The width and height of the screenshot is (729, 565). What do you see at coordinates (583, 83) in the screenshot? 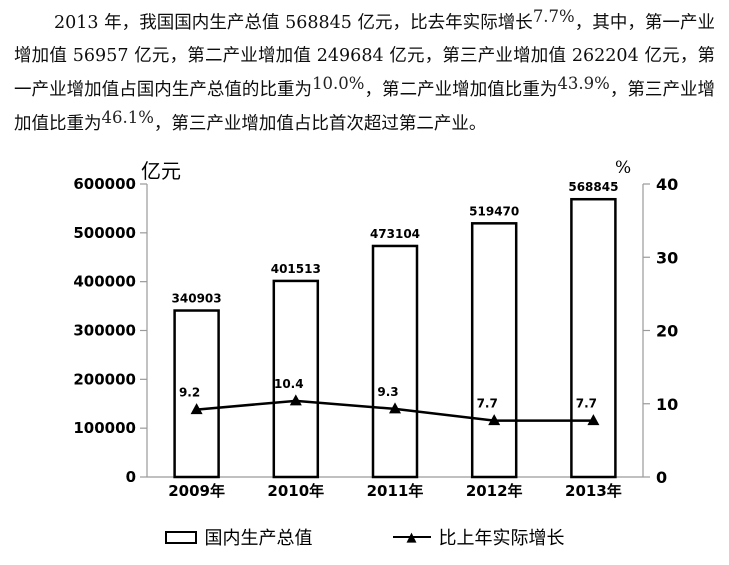
I see `percent-superscript: 43.9%` at bounding box center [583, 83].